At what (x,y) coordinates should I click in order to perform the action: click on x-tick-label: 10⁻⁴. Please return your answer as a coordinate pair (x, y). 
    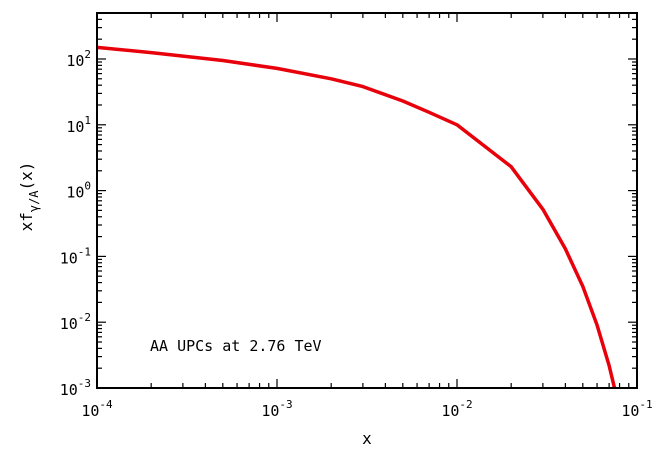
    Looking at the image, I should click on (97, 409).